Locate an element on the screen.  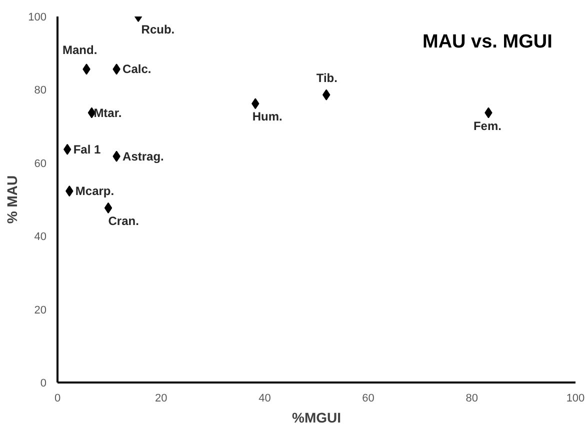
annotation: Fem. is located at coordinates (487, 125).